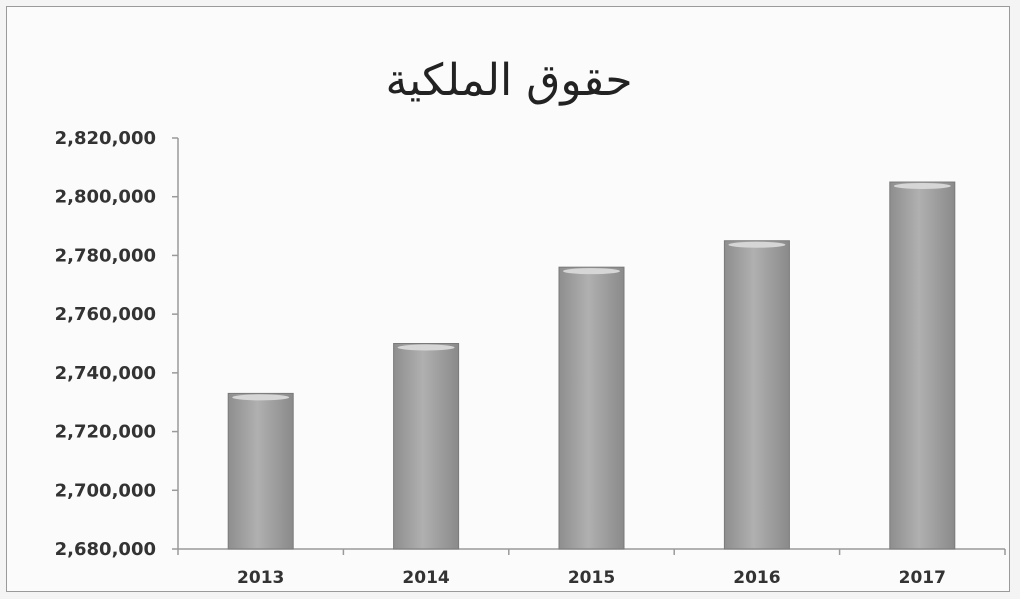 This screenshot has width=1020, height=599. Describe the element at coordinates (426, 446) in the screenshot. I see `bar-2014` at that location.